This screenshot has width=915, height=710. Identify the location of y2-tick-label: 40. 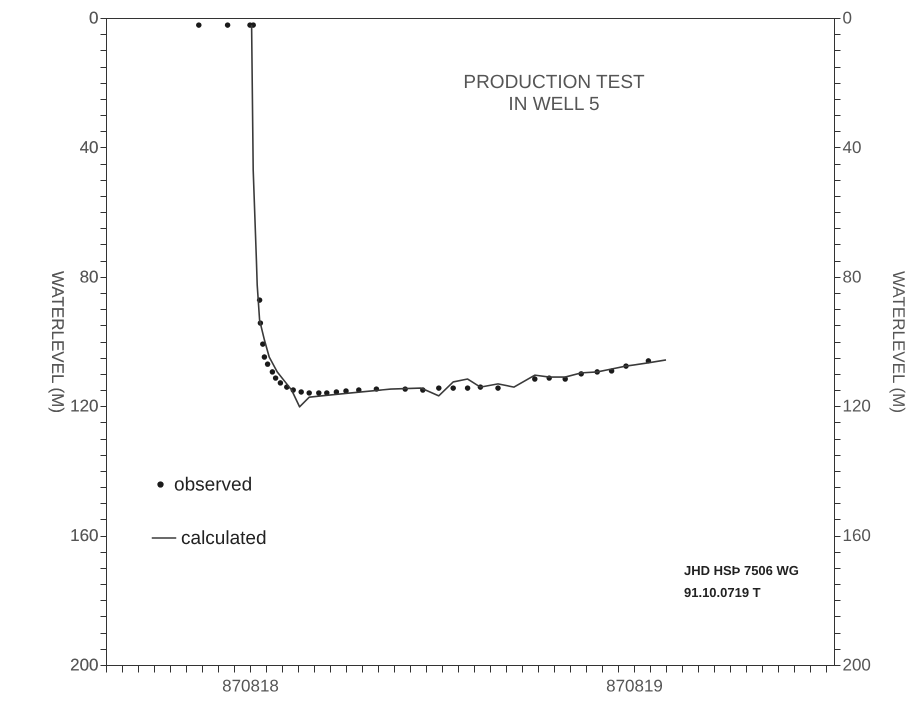
(852, 147).